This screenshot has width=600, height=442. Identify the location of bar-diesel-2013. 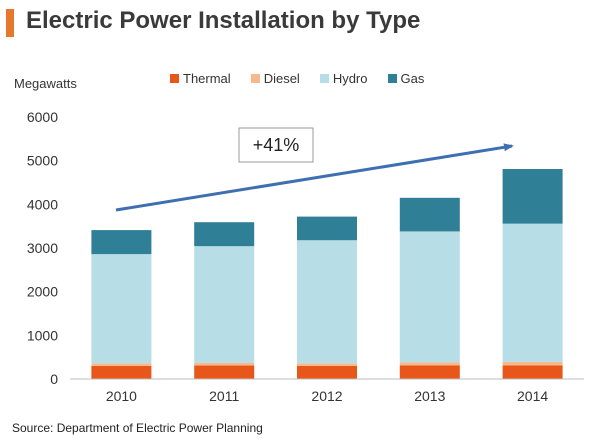
(429, 364).